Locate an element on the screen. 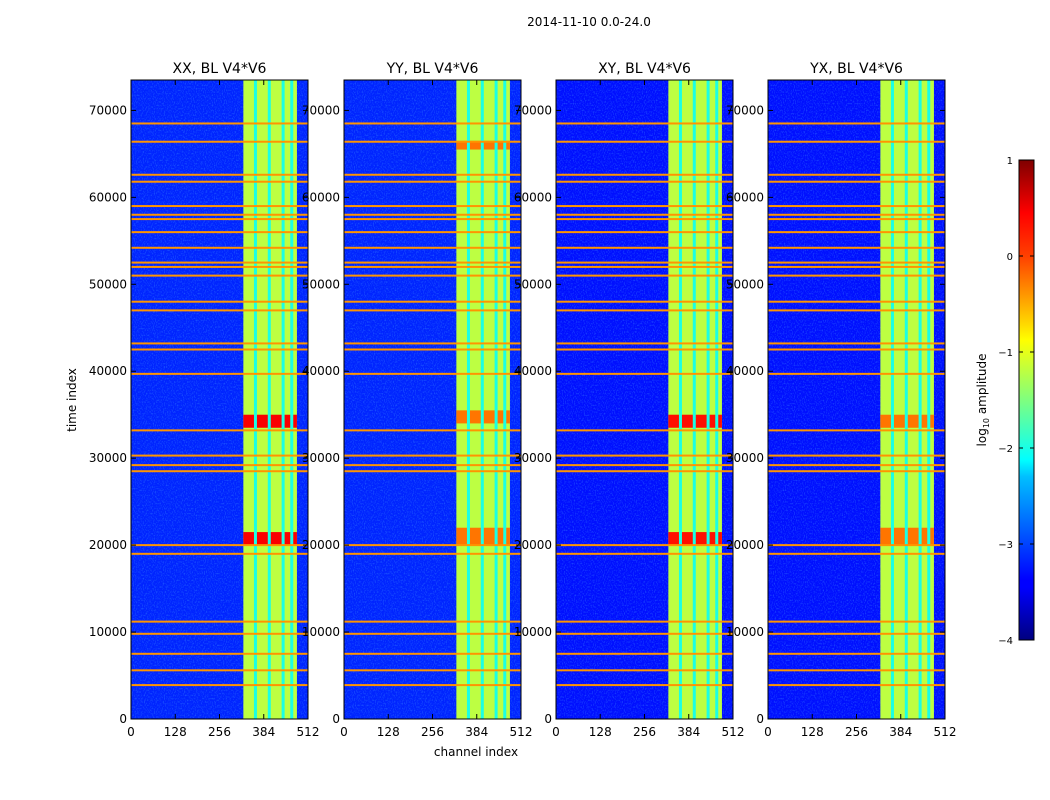  x-tick-label: 256 is located at coordinates (644, 732).